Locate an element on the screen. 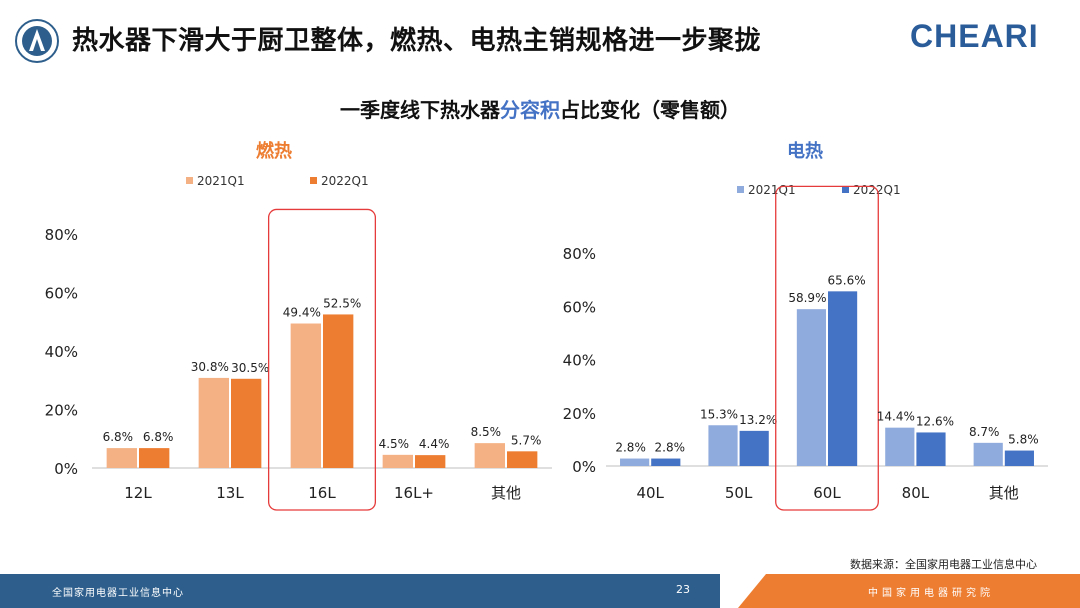  footer-right-text: 中国家用电器研究院 is located at coordinates (931, 593).